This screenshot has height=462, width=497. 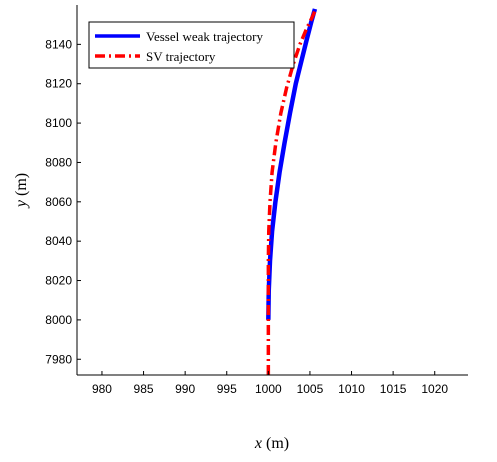 I want to click on y-tick-label: 7980, so click(x=58, y=359).